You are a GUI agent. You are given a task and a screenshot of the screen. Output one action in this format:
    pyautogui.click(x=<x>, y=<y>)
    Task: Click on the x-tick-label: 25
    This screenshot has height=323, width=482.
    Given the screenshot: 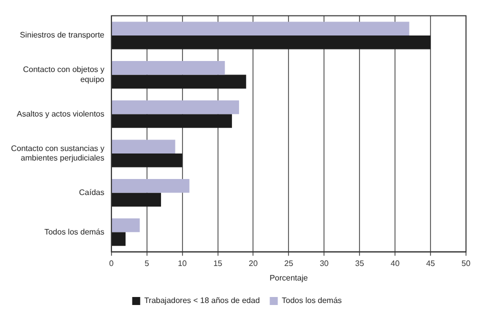 What is the action you would take?
    pyautogui.click(x=289, y=263)
    